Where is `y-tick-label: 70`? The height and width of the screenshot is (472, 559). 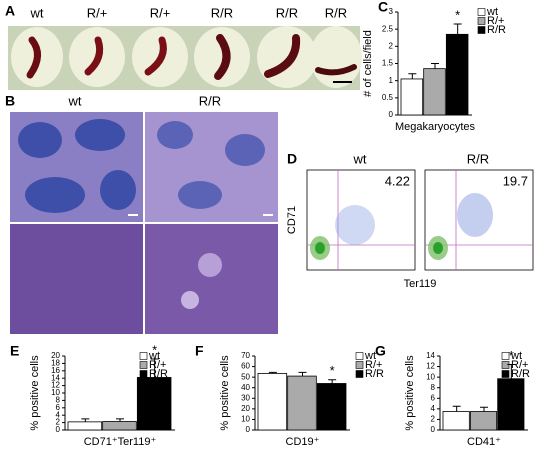
y-tick-label: 70 is located at coordinates (245, 355).